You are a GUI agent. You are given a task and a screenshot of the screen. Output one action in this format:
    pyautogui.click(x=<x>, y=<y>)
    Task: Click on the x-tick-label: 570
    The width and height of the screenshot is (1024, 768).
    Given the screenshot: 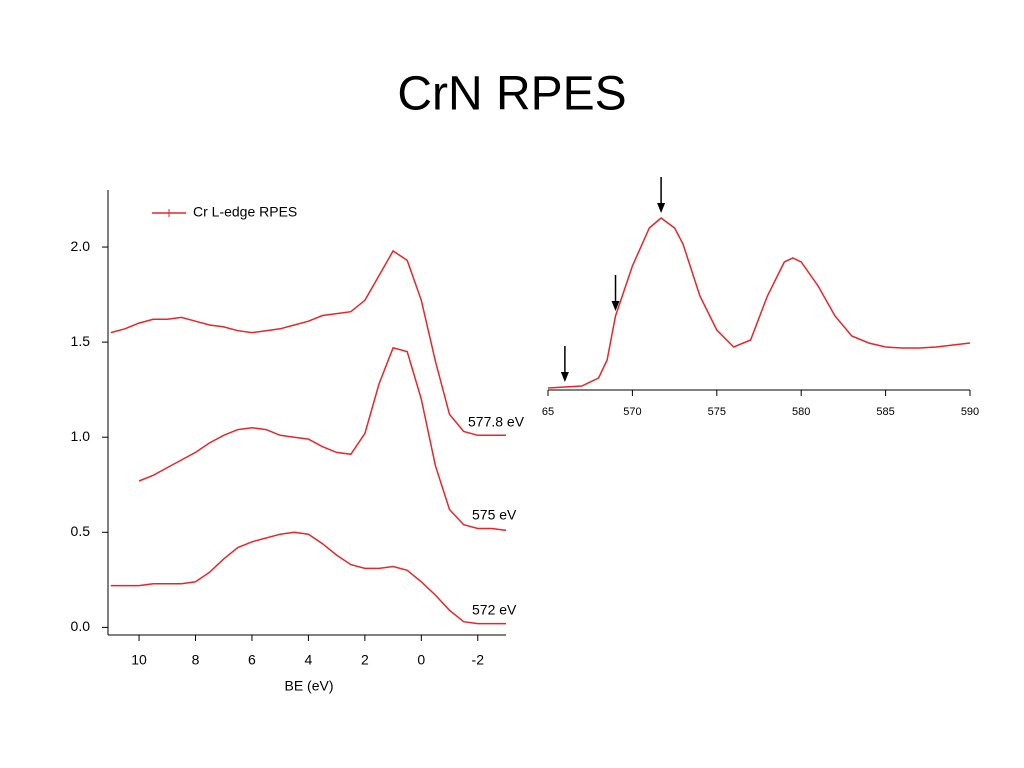 What is the action you would take?
    pyautogui.click(x=632, y=412)
    